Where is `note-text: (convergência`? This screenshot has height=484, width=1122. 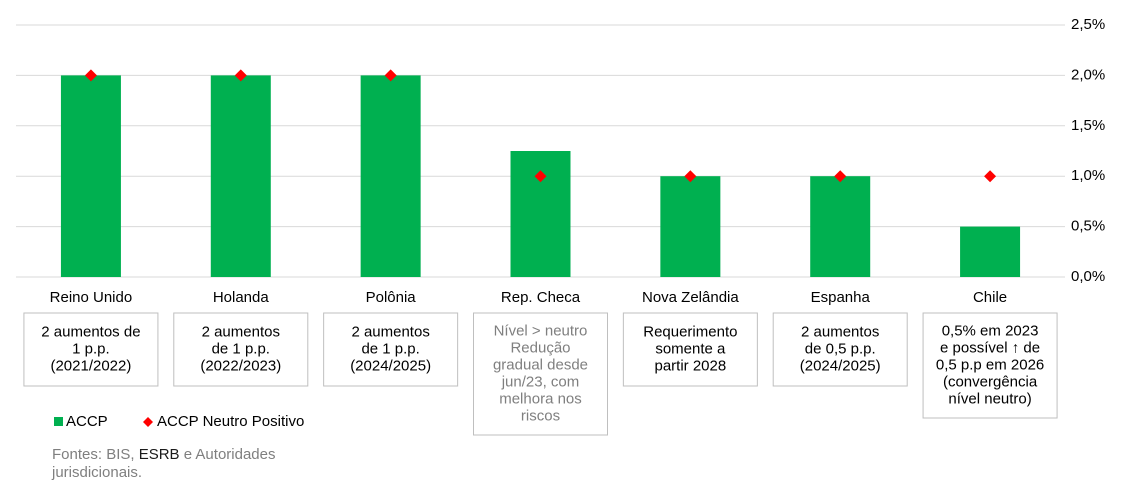 note-text: (convergência is located at coordinates (990, 381).